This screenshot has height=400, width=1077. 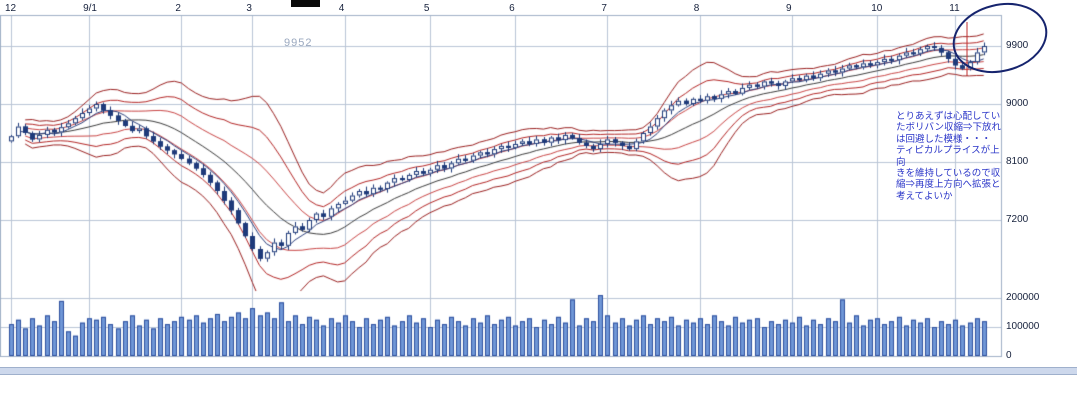 I want to click on horizontal-scrollbar, so click(x=538, y=371).